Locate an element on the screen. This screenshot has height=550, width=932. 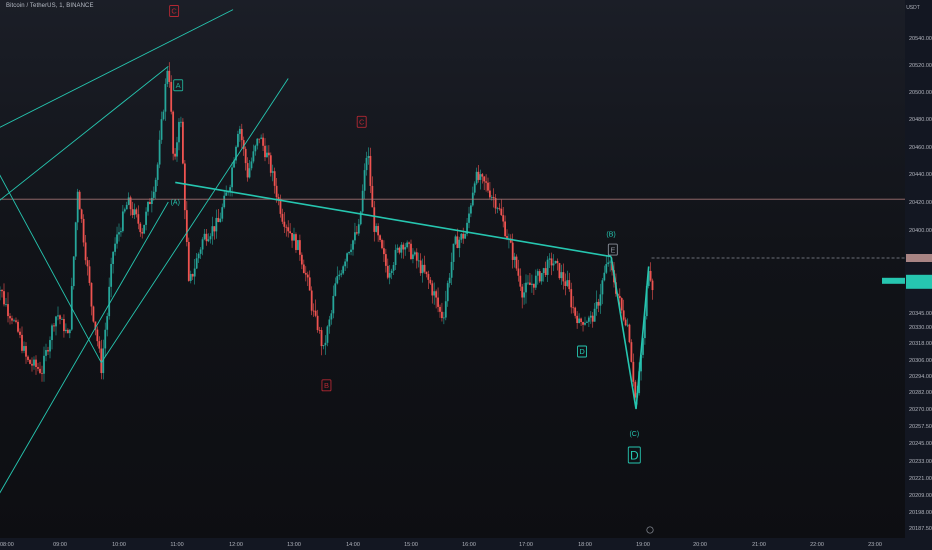
wave-label-text: (A) is located at coordinates (175, 203).